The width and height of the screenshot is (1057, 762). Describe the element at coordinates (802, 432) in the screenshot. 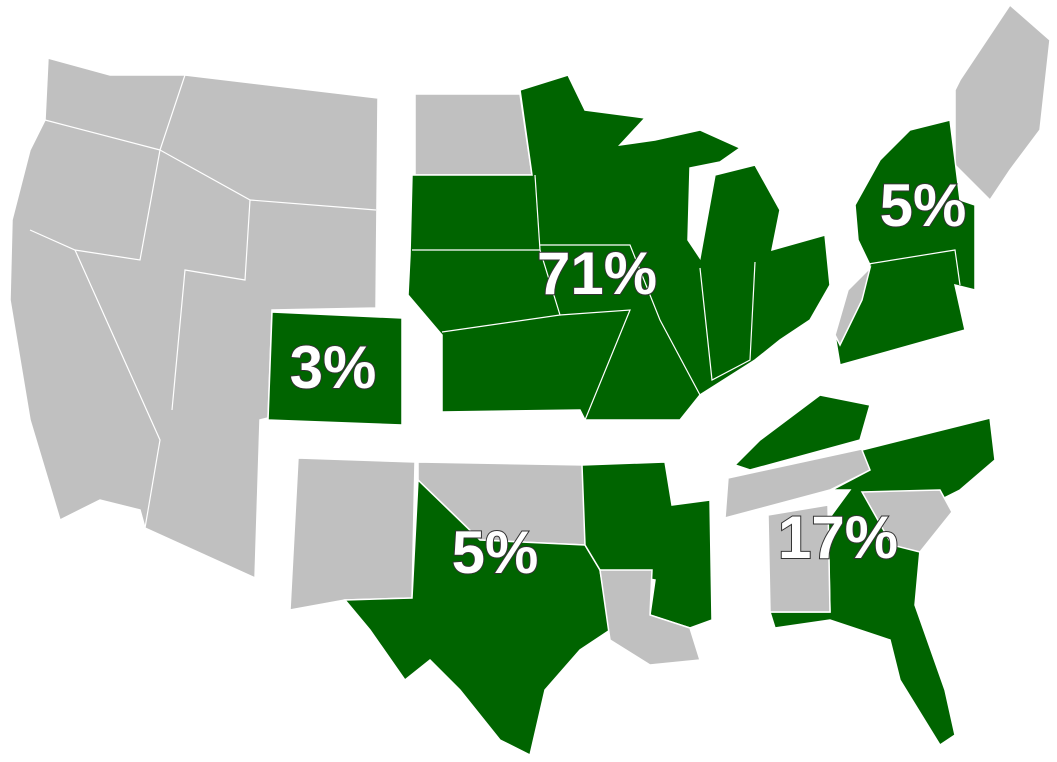

I see `kentucky` at that location.